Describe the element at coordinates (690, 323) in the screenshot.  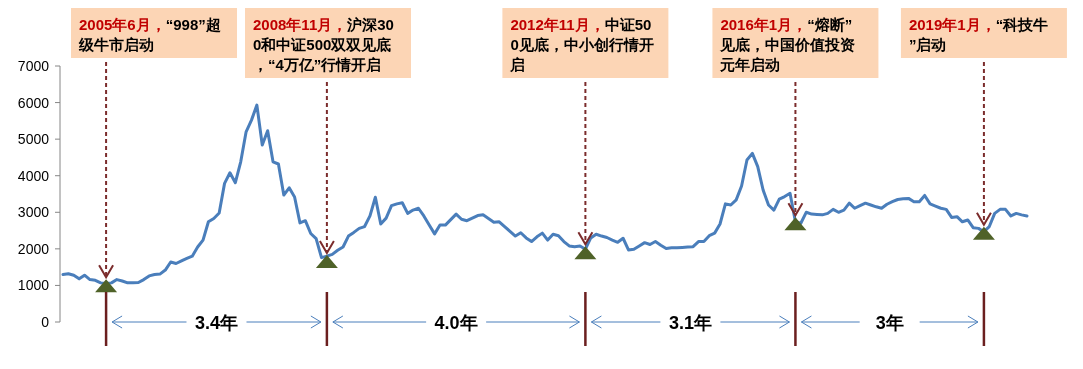
I see `annotation: 3.1年` at that location.